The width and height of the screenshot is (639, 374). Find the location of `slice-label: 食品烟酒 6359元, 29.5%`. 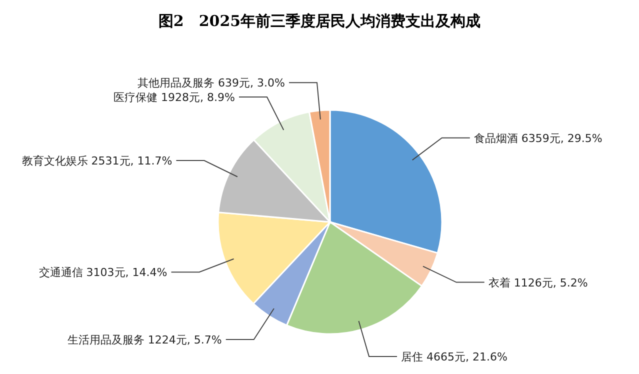

slice-label: 食品烟酒 6359元, 29.5% is located at coordinates (538, 138).